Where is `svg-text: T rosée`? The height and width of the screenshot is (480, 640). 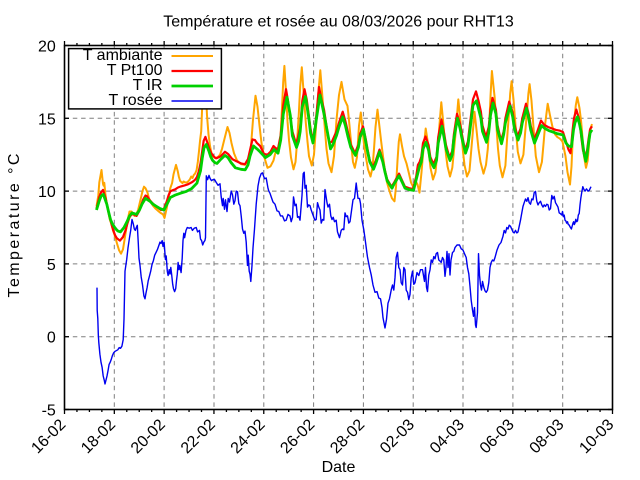 svg-text: T rosée is located at coordinates (136, 100).